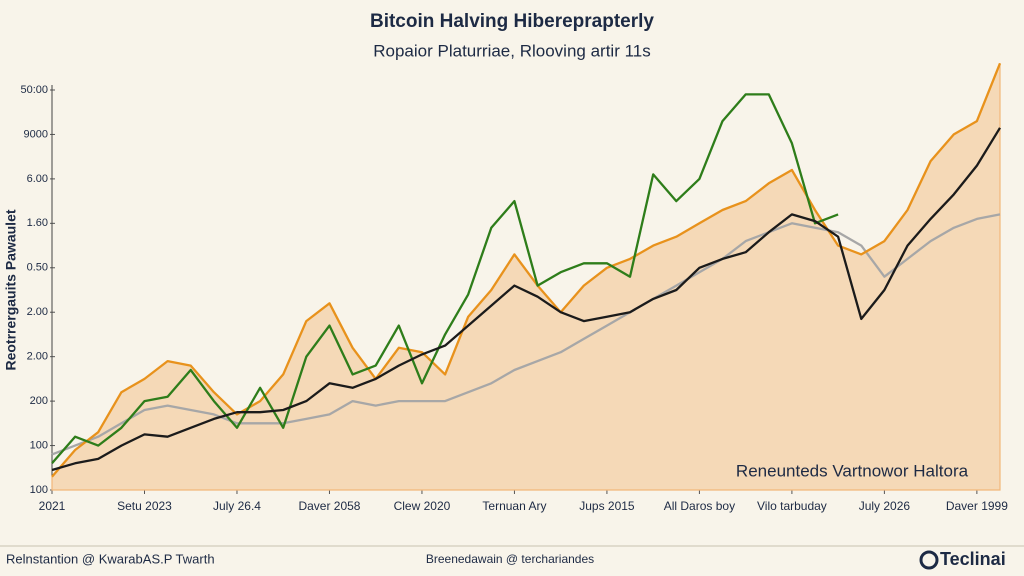 This screenshot has width=1024, height=576. Describe the element at coordinates (37, 179) in the screenshot. I see `y-tick-label: 6.00` at that location.